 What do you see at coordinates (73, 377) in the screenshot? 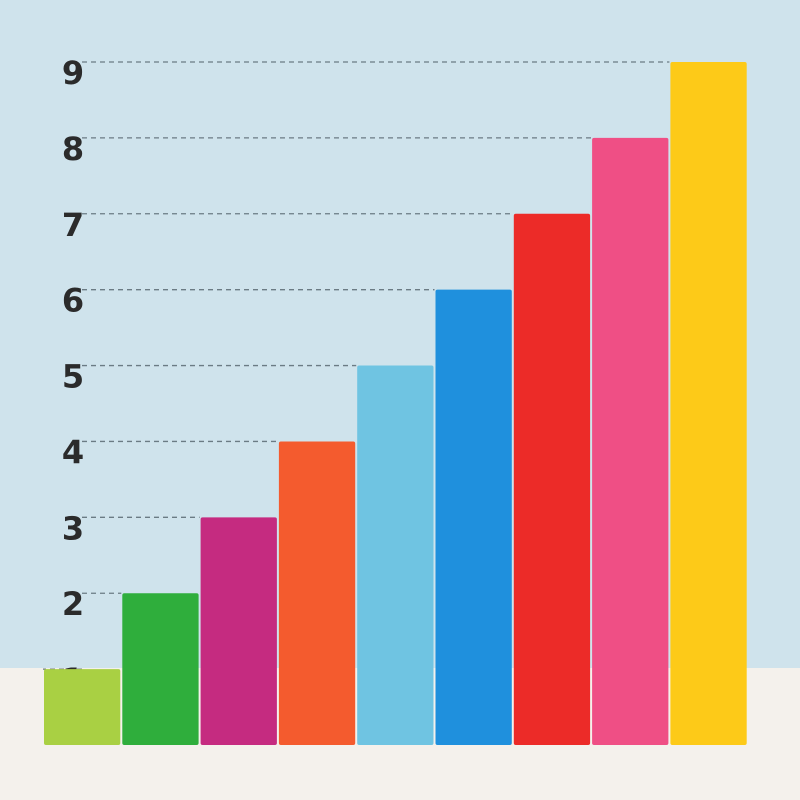
I see `y-tick-label: 5` at bounding box center [73, 377].